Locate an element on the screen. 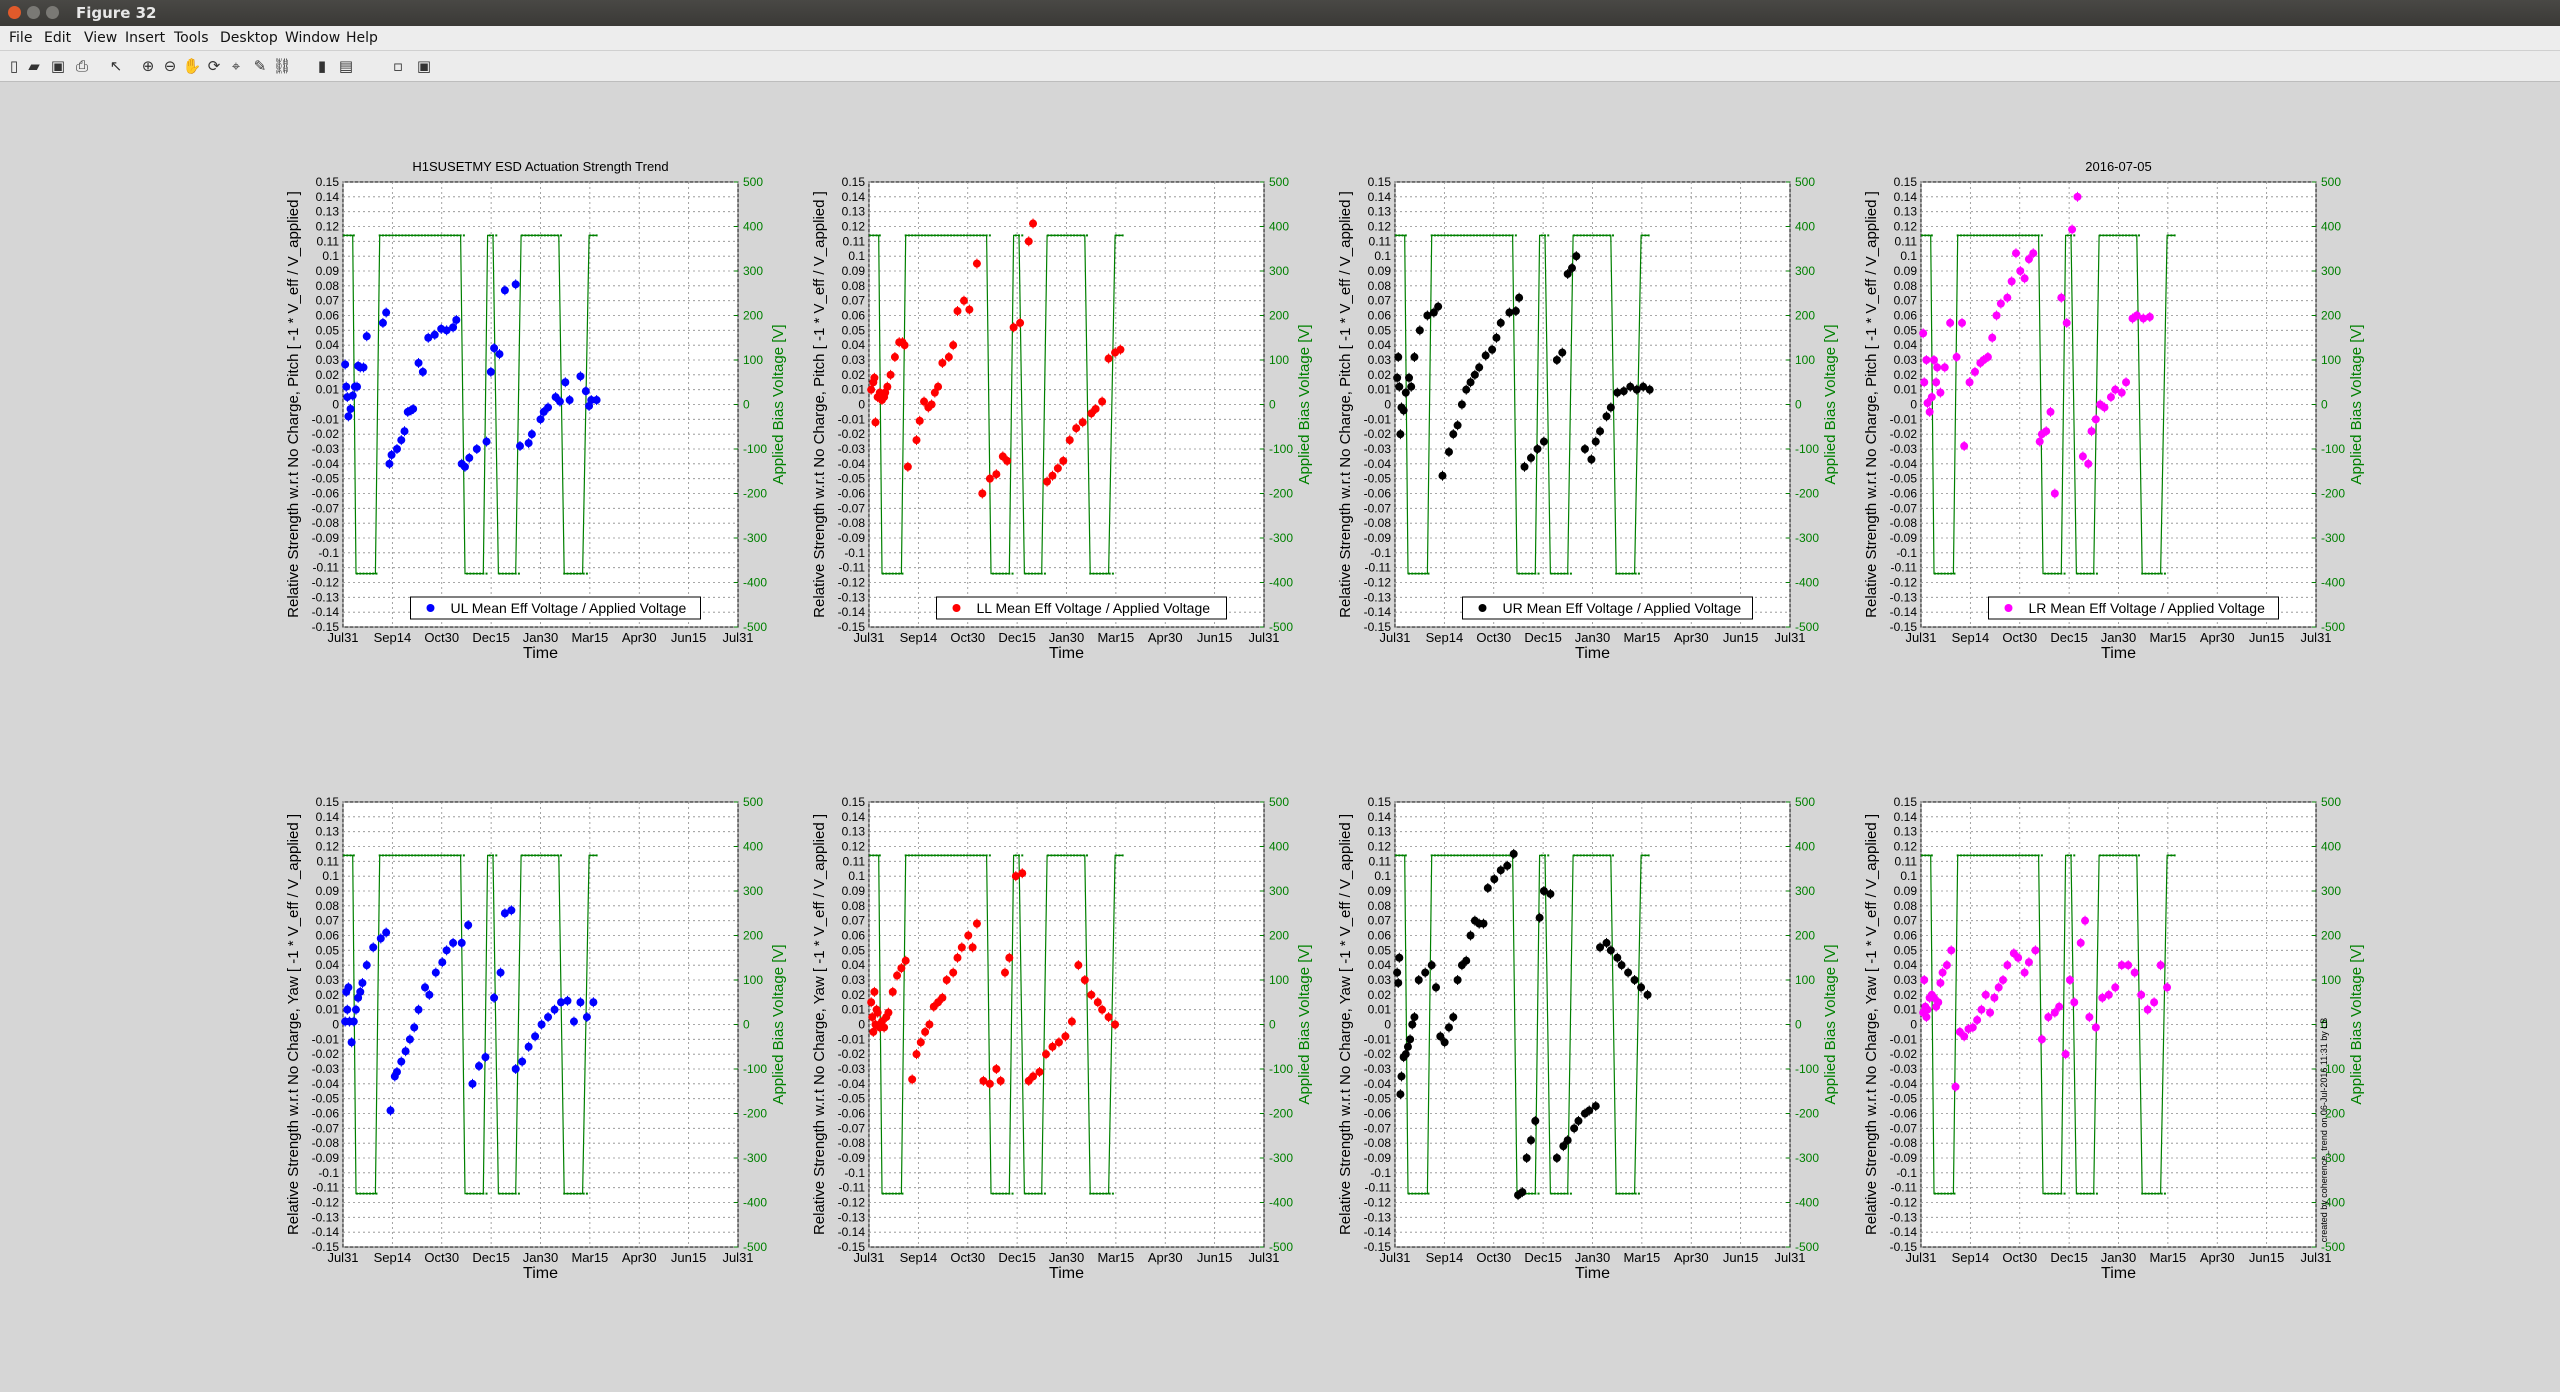 The image size is (2560, 1392). y-tick-label: 0.11 is located at coordinates (1906, 241).